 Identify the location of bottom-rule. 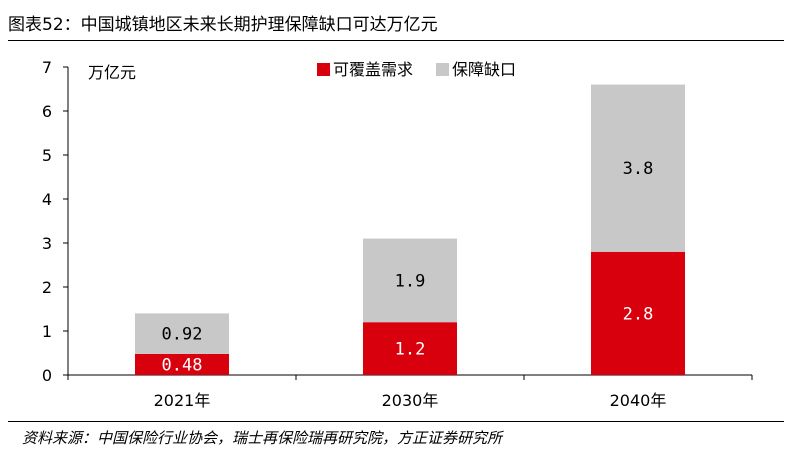
(396, 421).